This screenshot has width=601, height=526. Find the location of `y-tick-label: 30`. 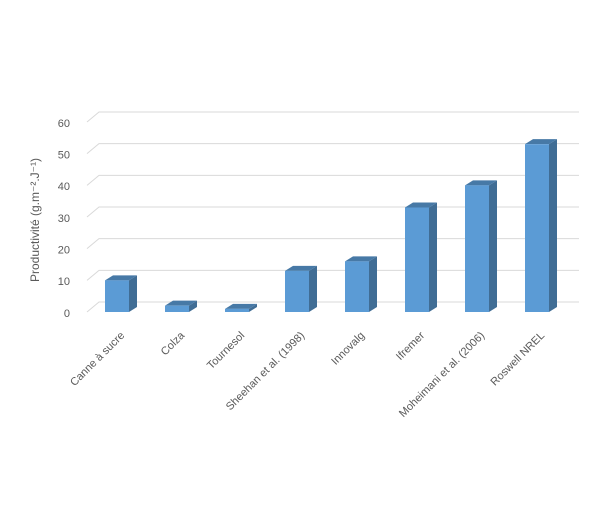

y-tick-label: 30 is located at coordinates (64, 219).